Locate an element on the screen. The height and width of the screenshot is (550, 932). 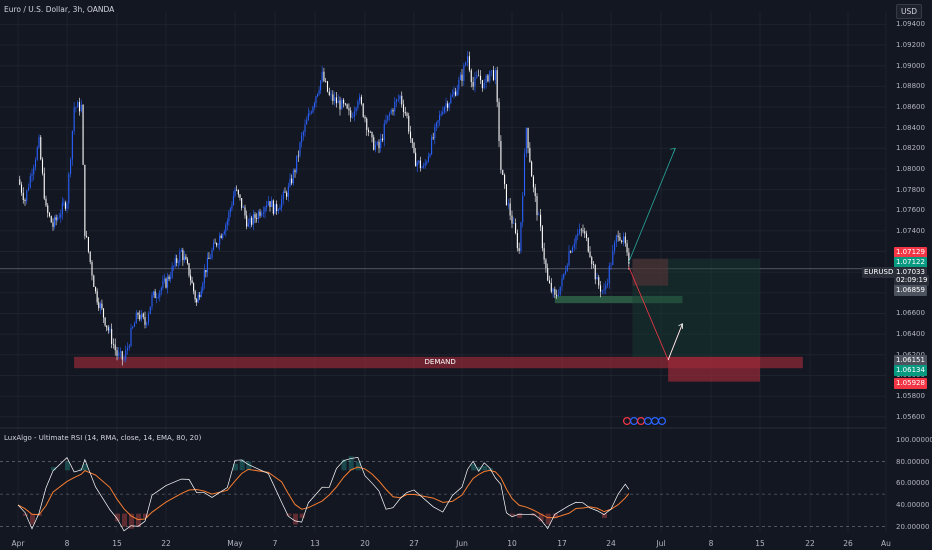
y-tick-label: 1.05800 is located at coordinates (910, 396).